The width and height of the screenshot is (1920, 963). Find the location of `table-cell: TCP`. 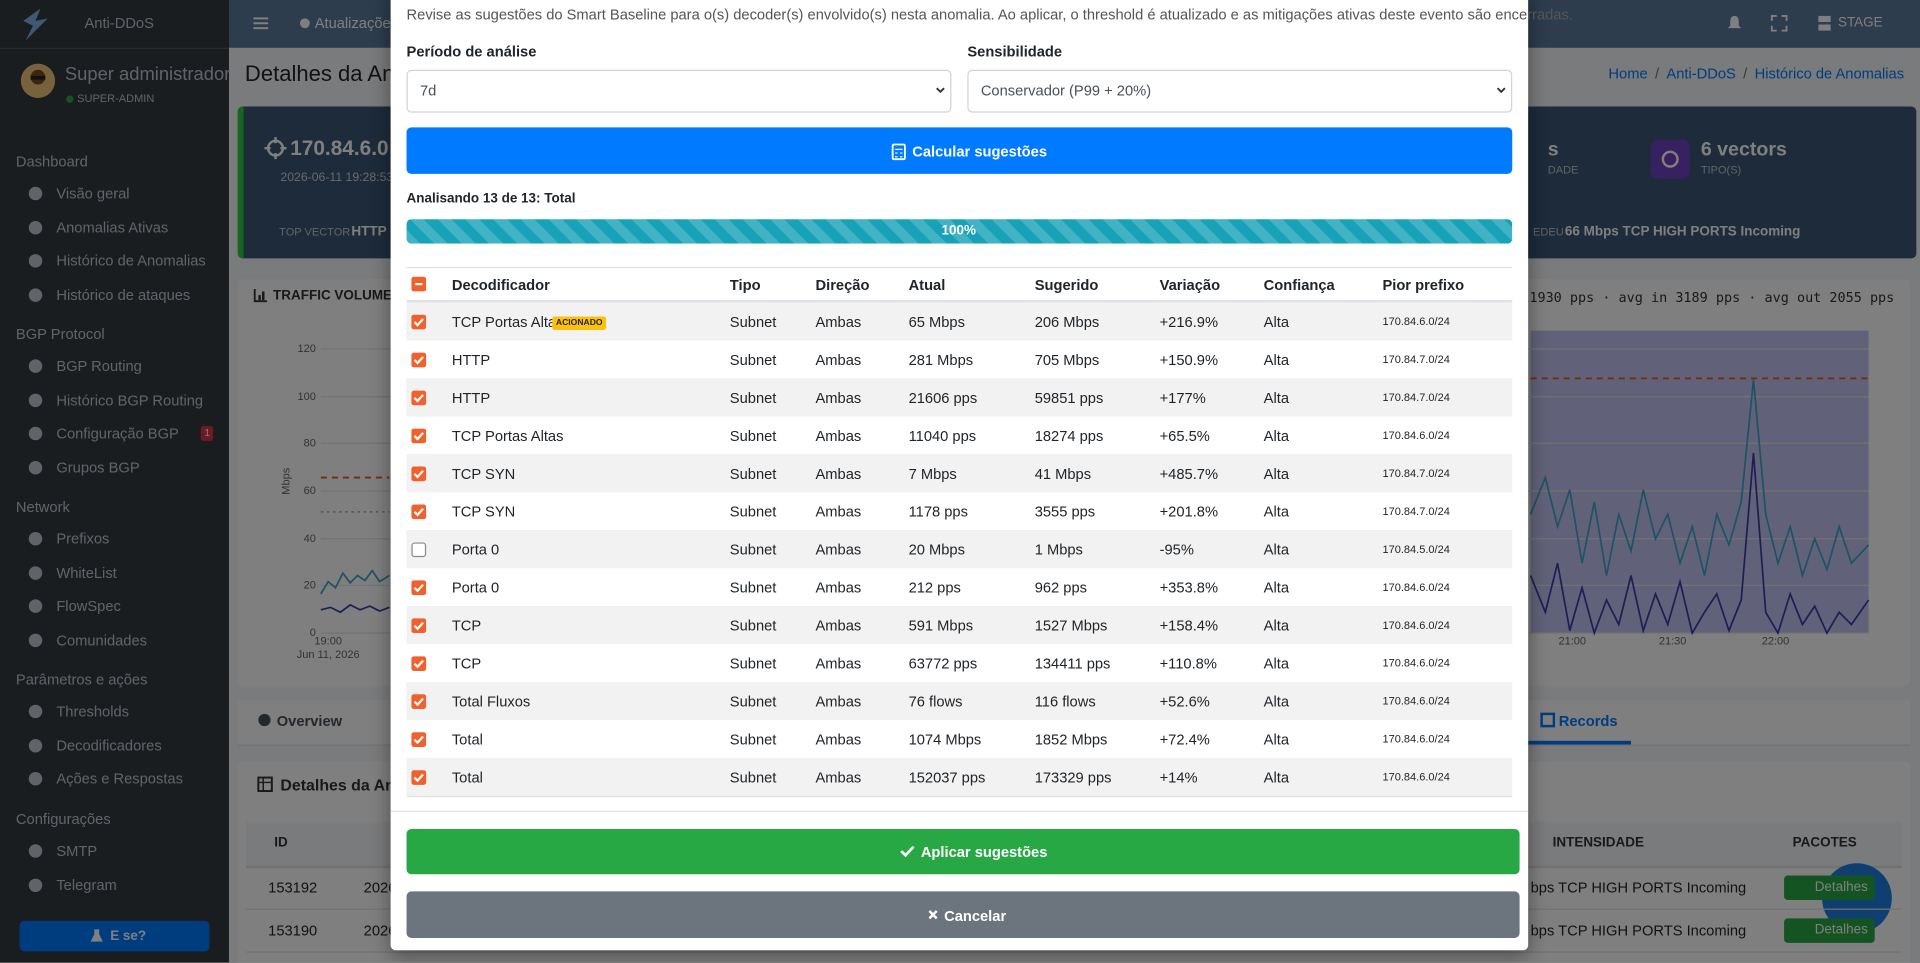

table-cell: TCP is located at coordinates (466, 664).